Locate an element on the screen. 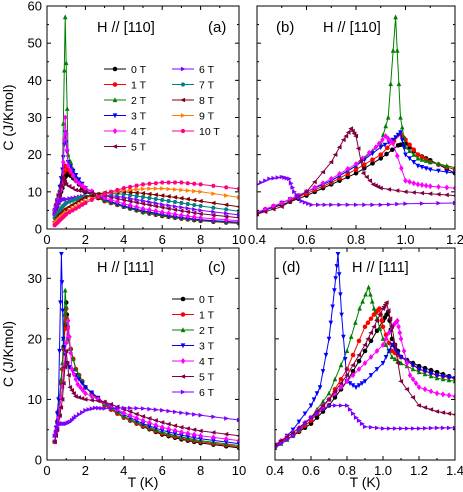  legend-label: 10 T is located at coordinates (209, 132).